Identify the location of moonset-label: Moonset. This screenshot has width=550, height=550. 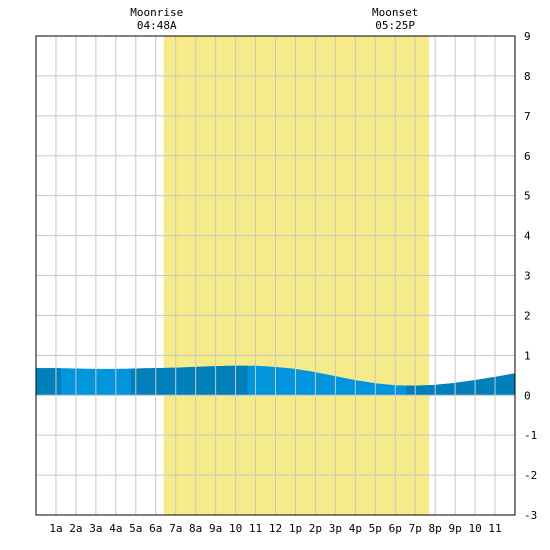
(395, 12).